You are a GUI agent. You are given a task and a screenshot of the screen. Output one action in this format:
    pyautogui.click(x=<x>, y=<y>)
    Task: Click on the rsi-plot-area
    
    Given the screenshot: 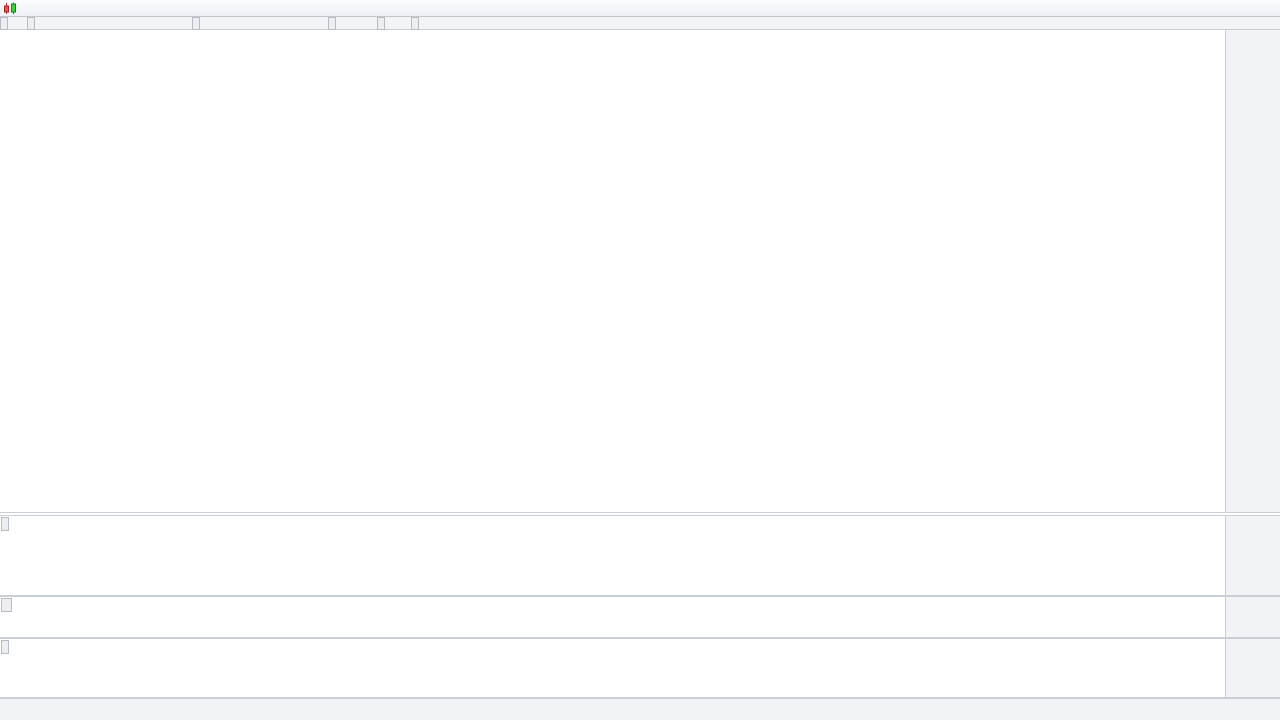 What is the action you would take?
    pyautogui.click(x=612, y=555)
    